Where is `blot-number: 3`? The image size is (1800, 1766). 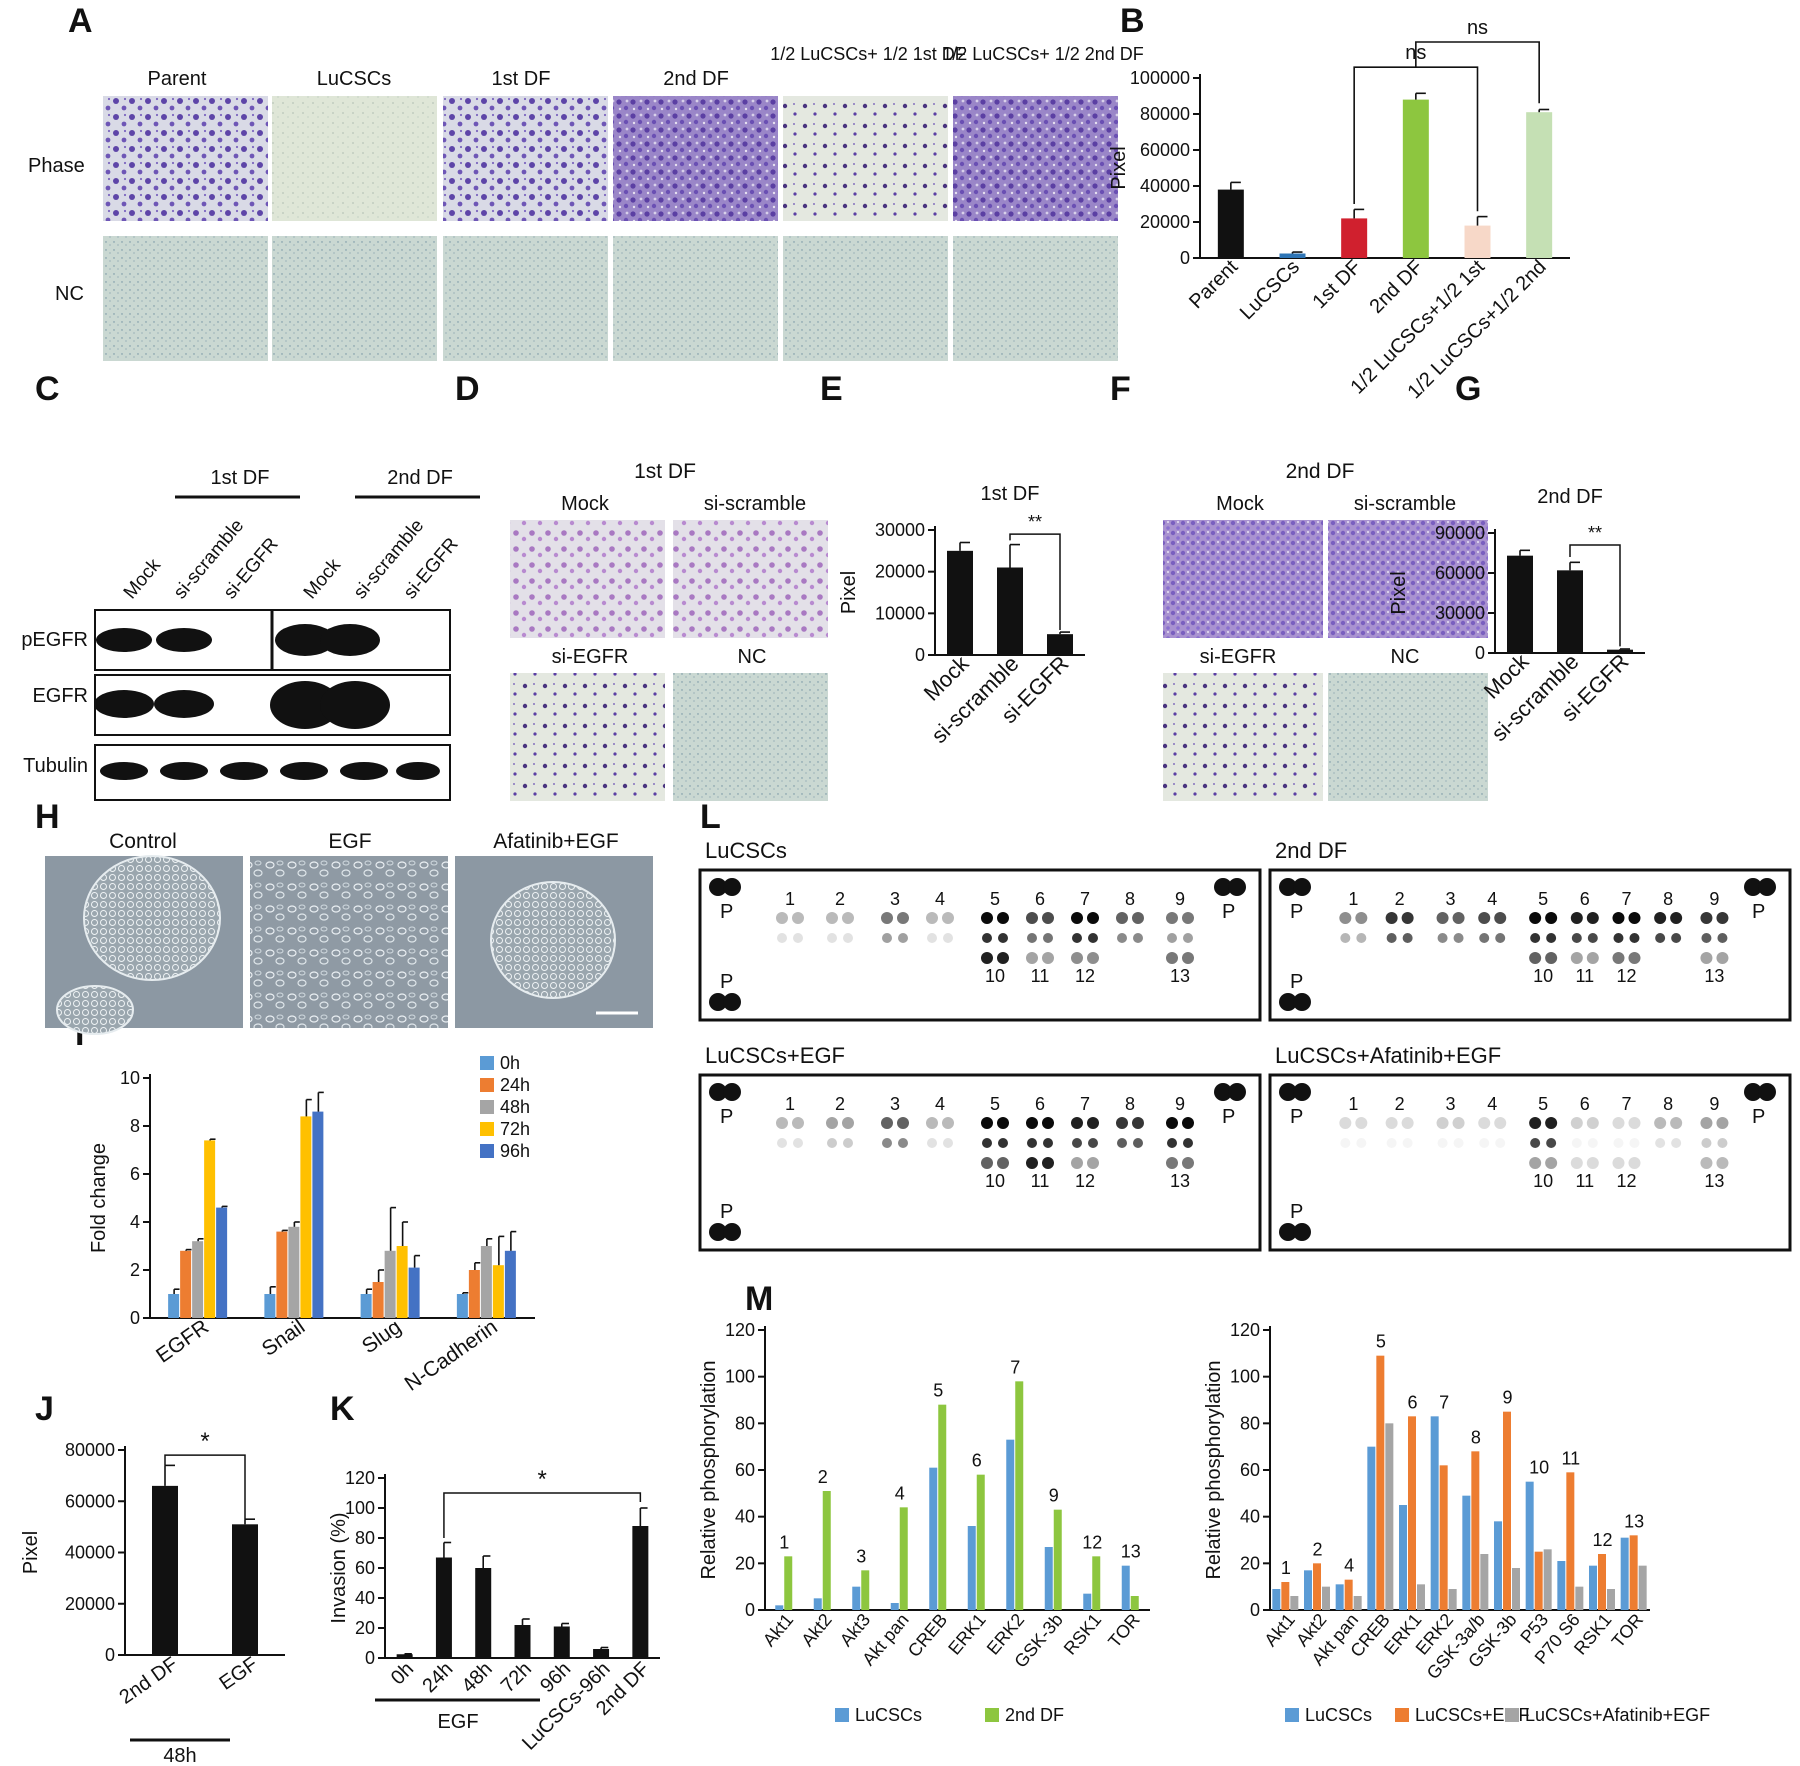
blot-number: 3 is located at coordinates (895, 1104).